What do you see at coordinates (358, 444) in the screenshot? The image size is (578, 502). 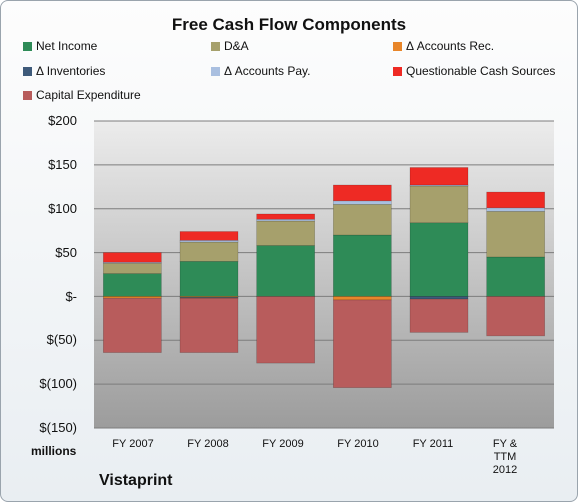 I see `x-tick-label: FY 2010` at bounding box center [358, 444].